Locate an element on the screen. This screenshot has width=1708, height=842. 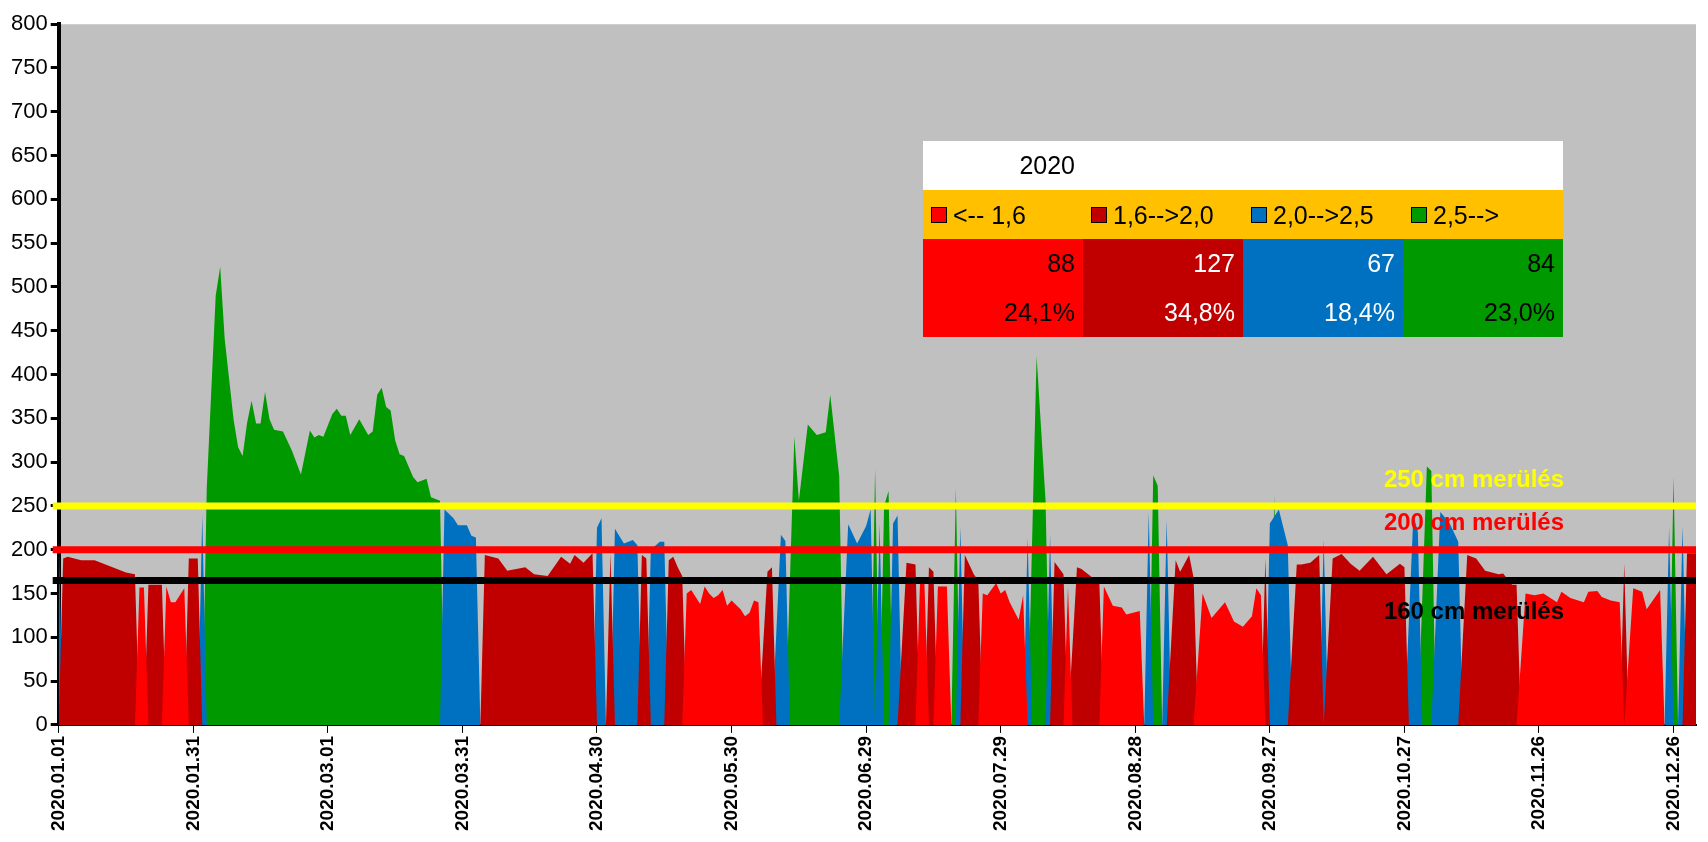
x-tick-label: 2020.01.31 is located at coordinates (192, 783).